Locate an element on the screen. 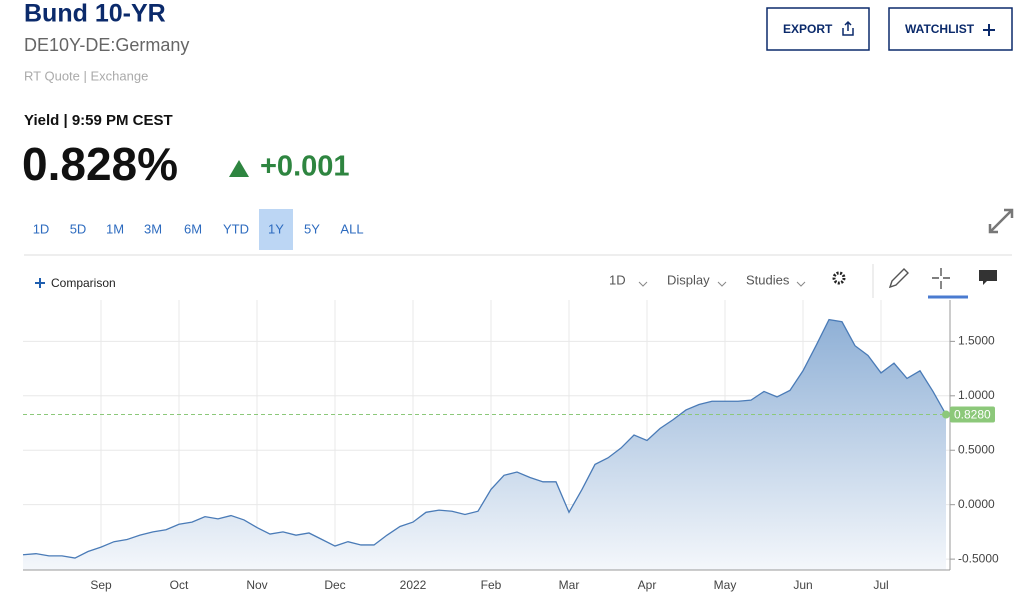  quote-source: RT Quote | Exchange is located at coordinates (86, 75).